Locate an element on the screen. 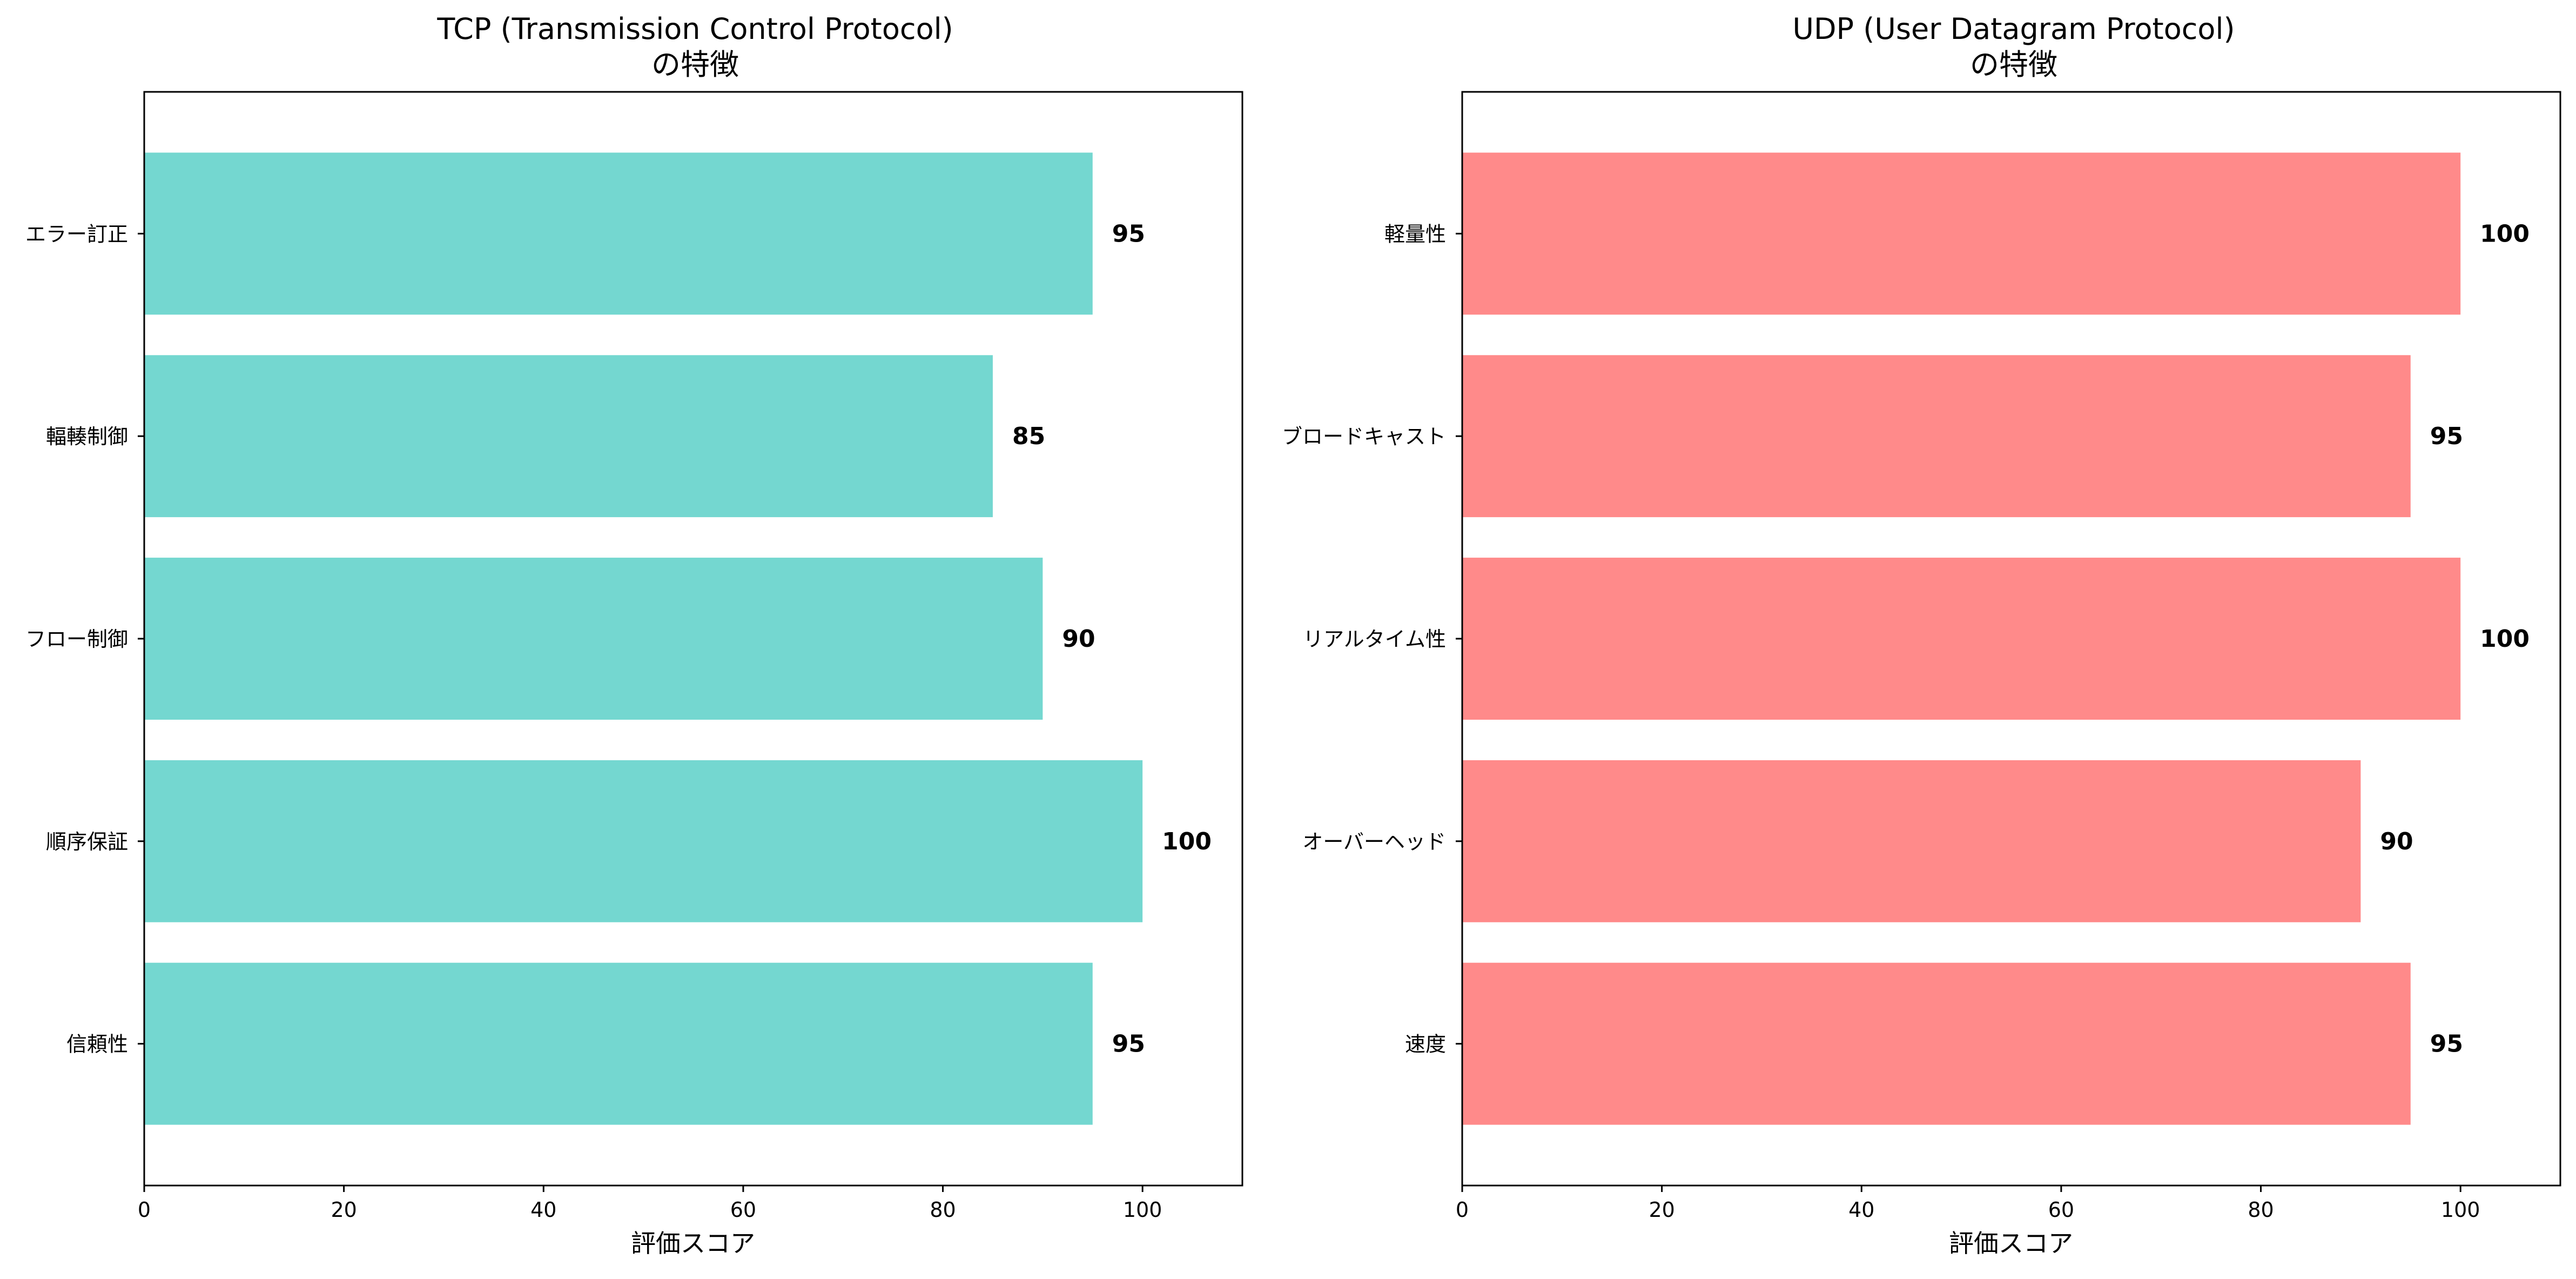 Image resolution: width=2576 pixels, height=1279 pixels. tcp-category-label: 信頼性 is located at coordinates (97, 1044).